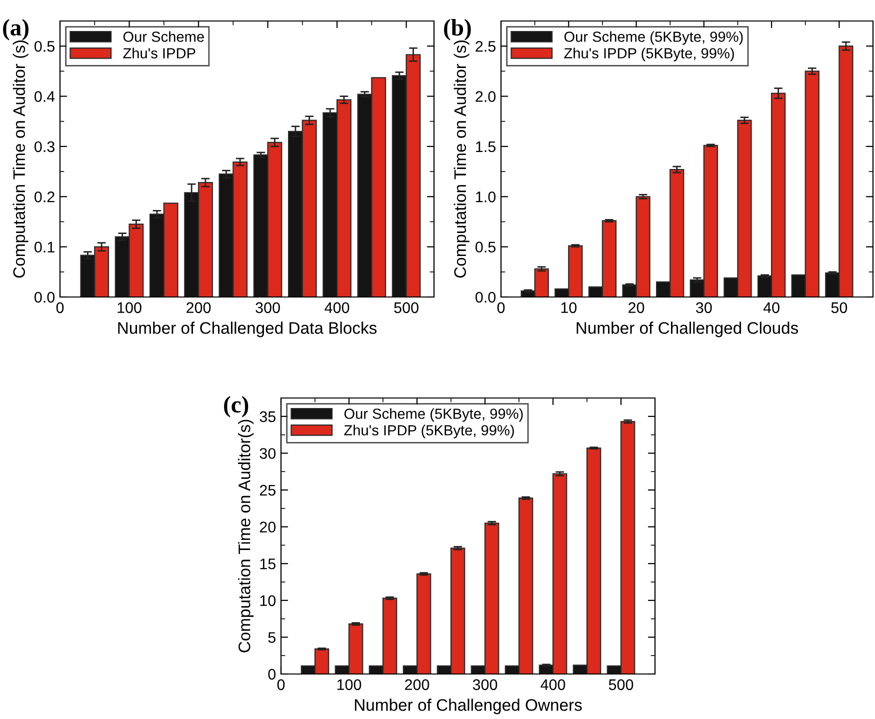 This screenshot has height=719, width=875. What do you see at coordinates (268, 564) in the screenshot?
I see `y-tick-label: 15` at bounding box center [268, 564].